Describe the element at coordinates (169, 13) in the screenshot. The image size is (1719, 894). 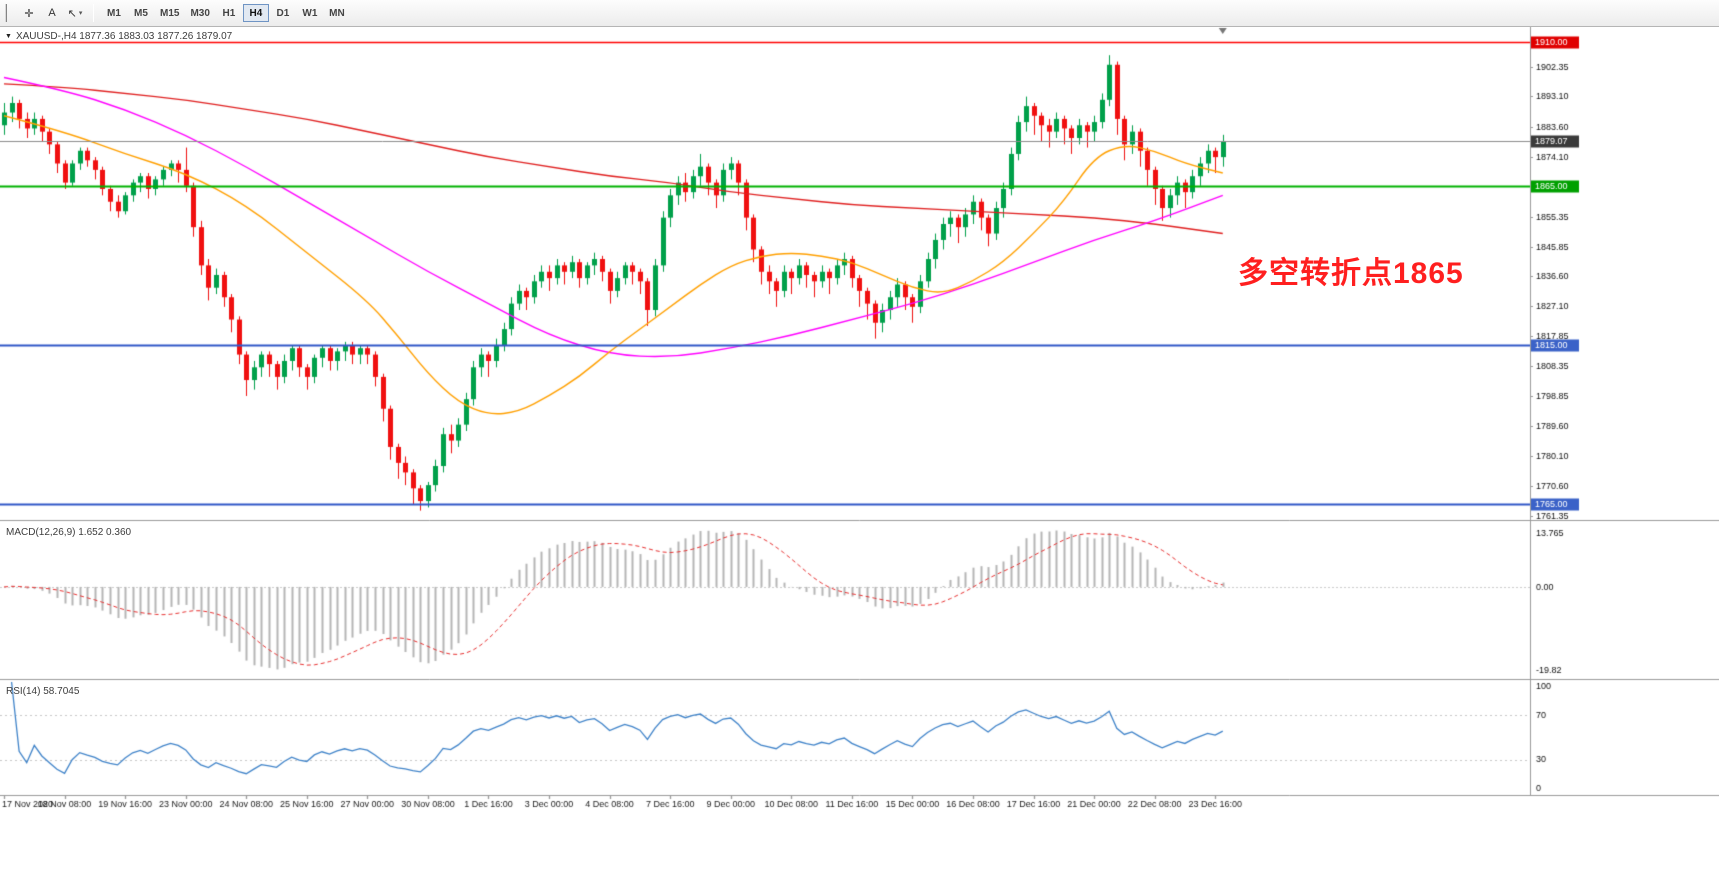
I see `timeframe-m15: M15` at that location.